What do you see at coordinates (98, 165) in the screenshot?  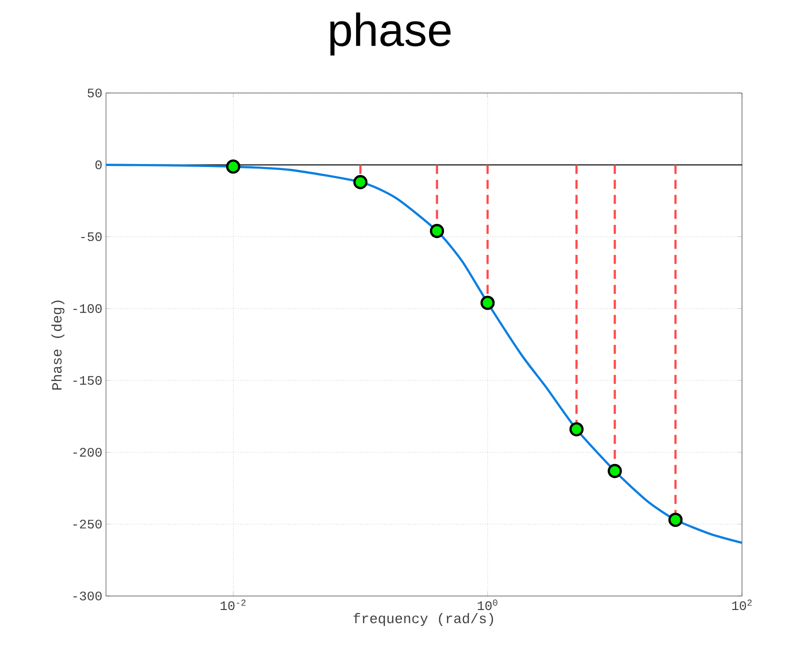 I see `y-tick-label: 0` at bounding box center [98, 165].